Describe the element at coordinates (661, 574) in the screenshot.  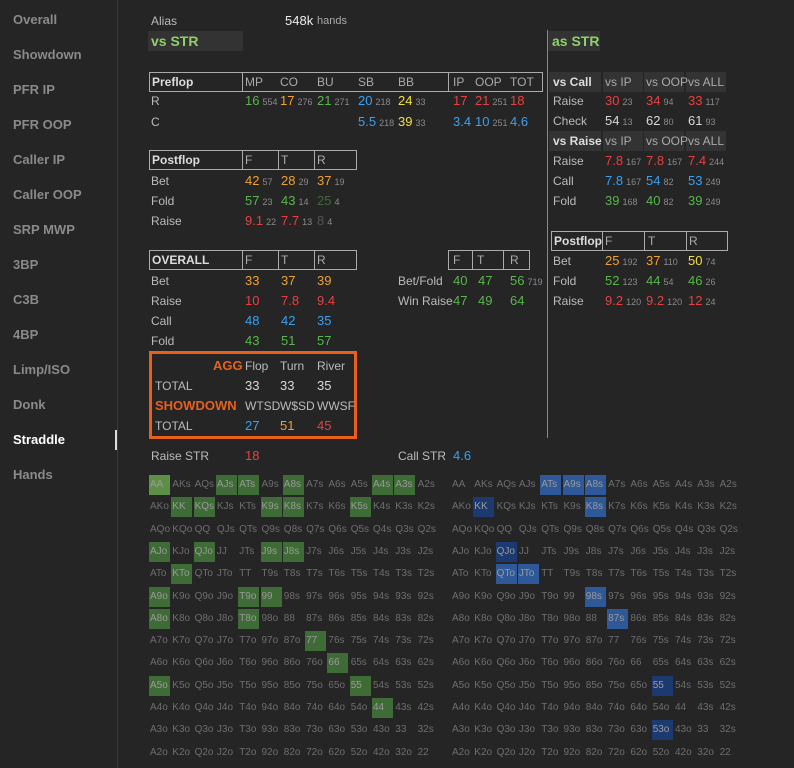
I see `hand-label: T5s` at that location.